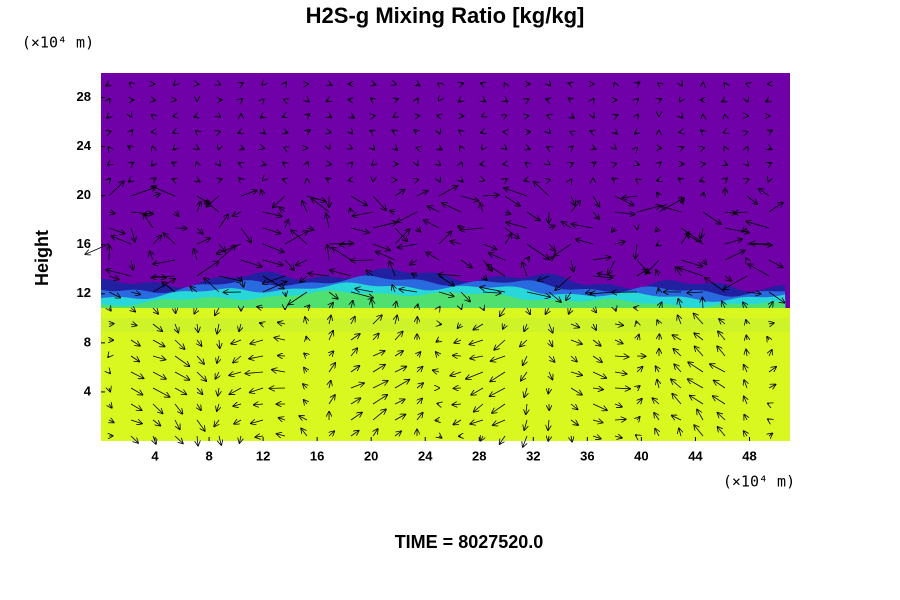 This screenshot has height=600, width=900. Describe the element at coordinates (749, 455) in the screenshot. I see `x-tick-label: 48` at that location.